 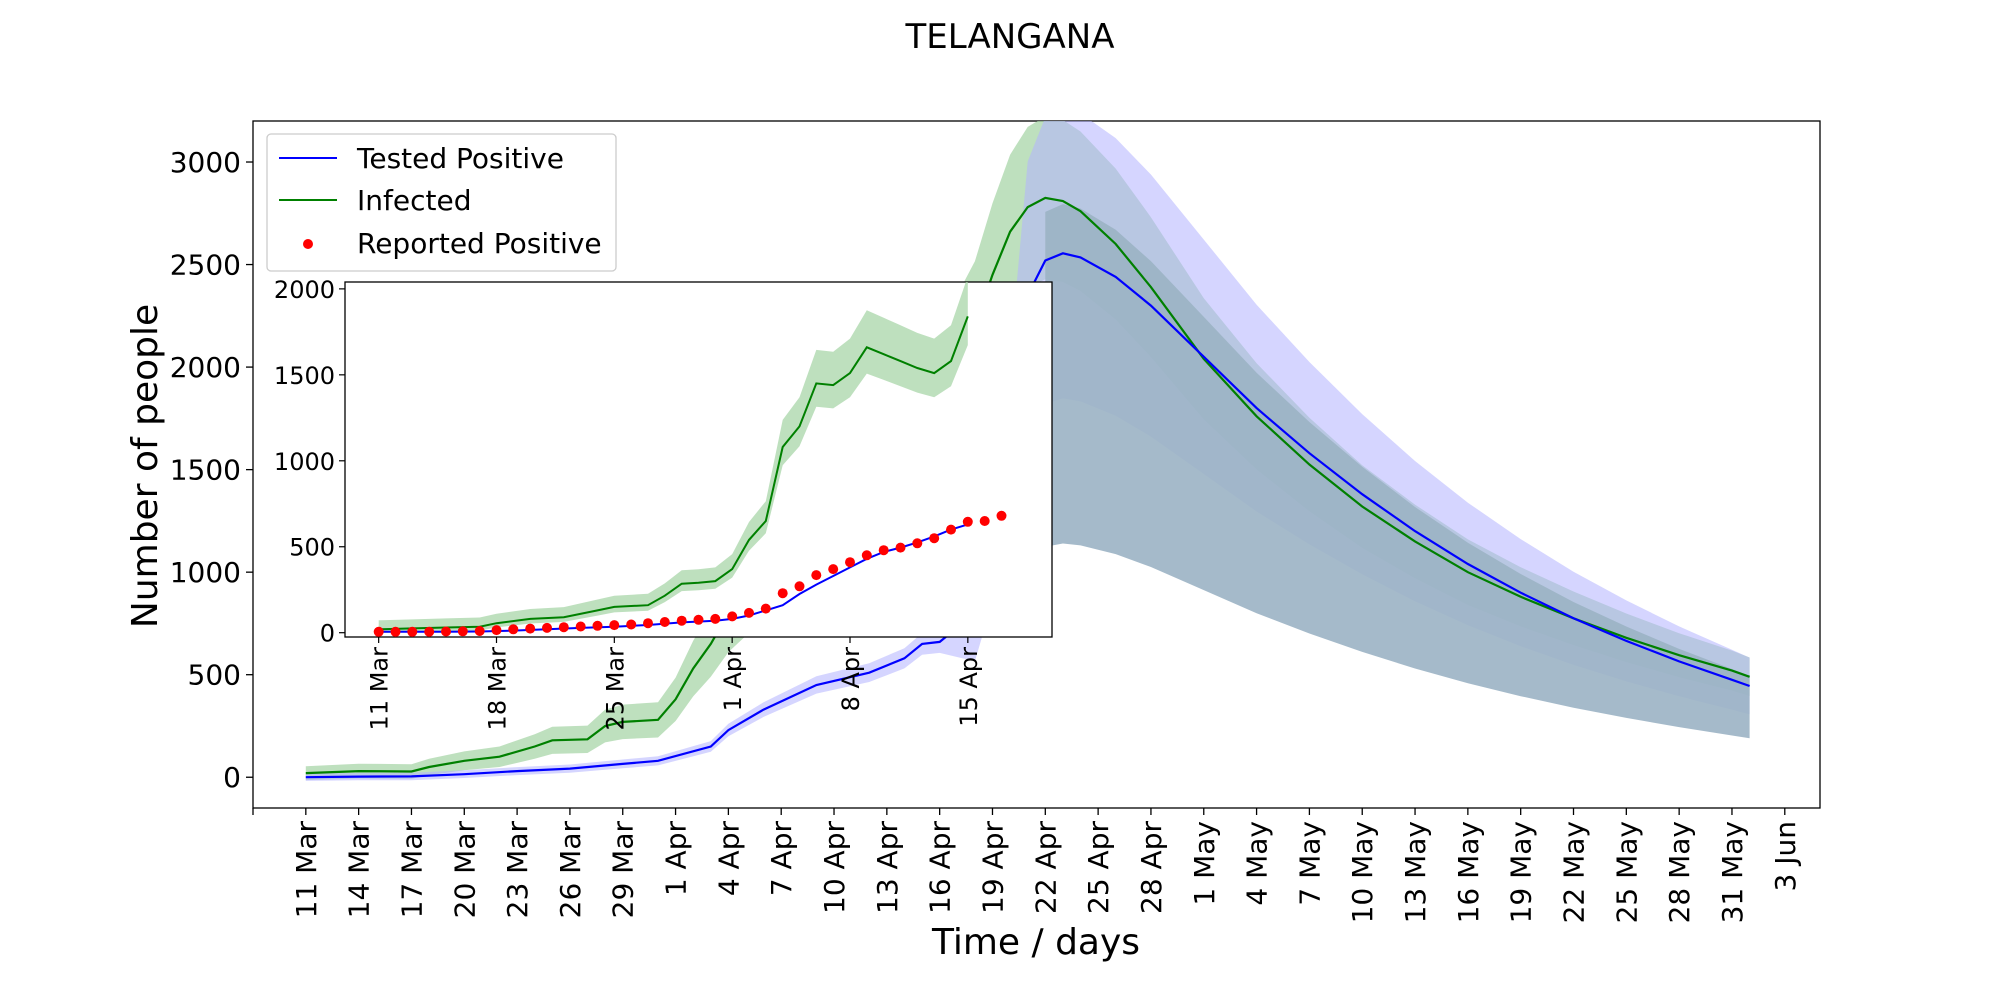 What do you see at coordinates (205, 470) in the screenshot?
I see `y-tick-label: 1500` at bounding box center [205, 470].